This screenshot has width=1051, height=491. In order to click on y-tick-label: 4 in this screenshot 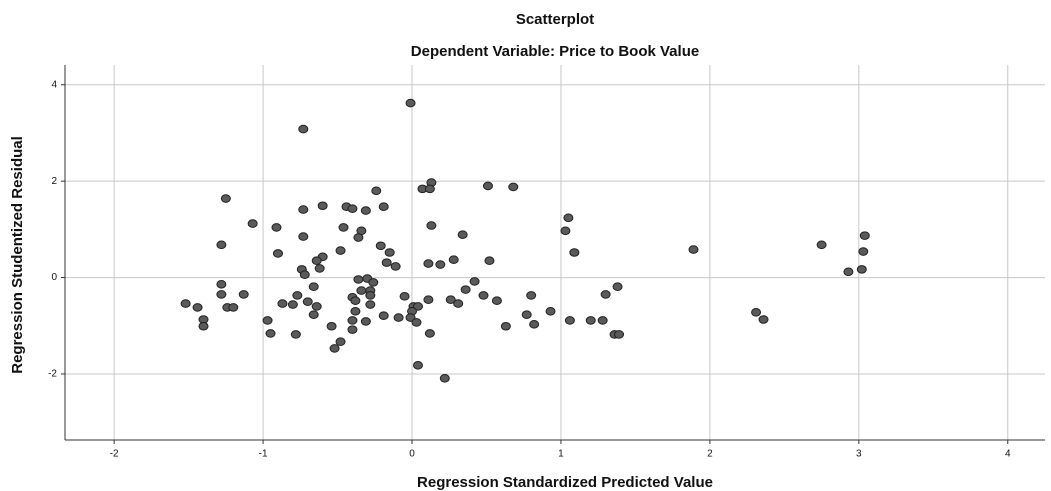, I will do `click(54, 84)`.